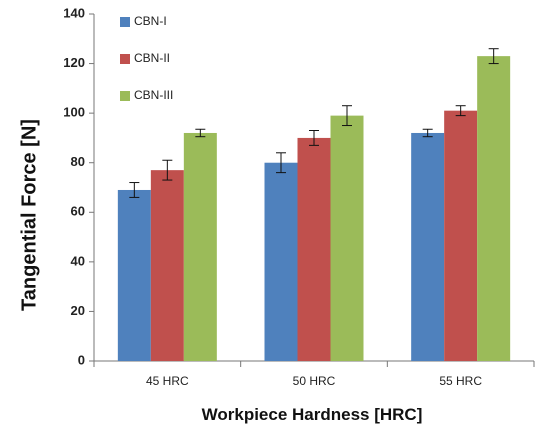 The height and width of the screenshot is (440, 550). Describe the element at coordinates (460, 381) in the screenshot. I see `x-tick-label: 55 HRC` at that location.